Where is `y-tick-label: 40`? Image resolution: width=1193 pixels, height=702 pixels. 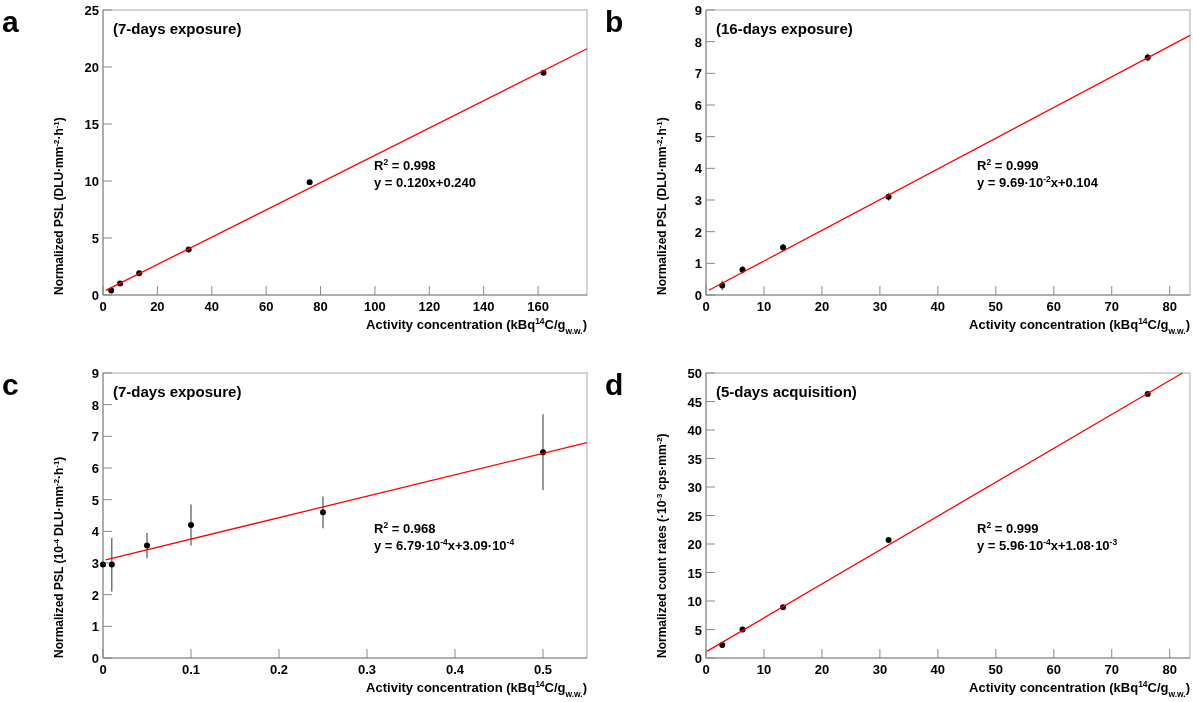 y-tick-label: 40 is located at coordinates (694, 430).